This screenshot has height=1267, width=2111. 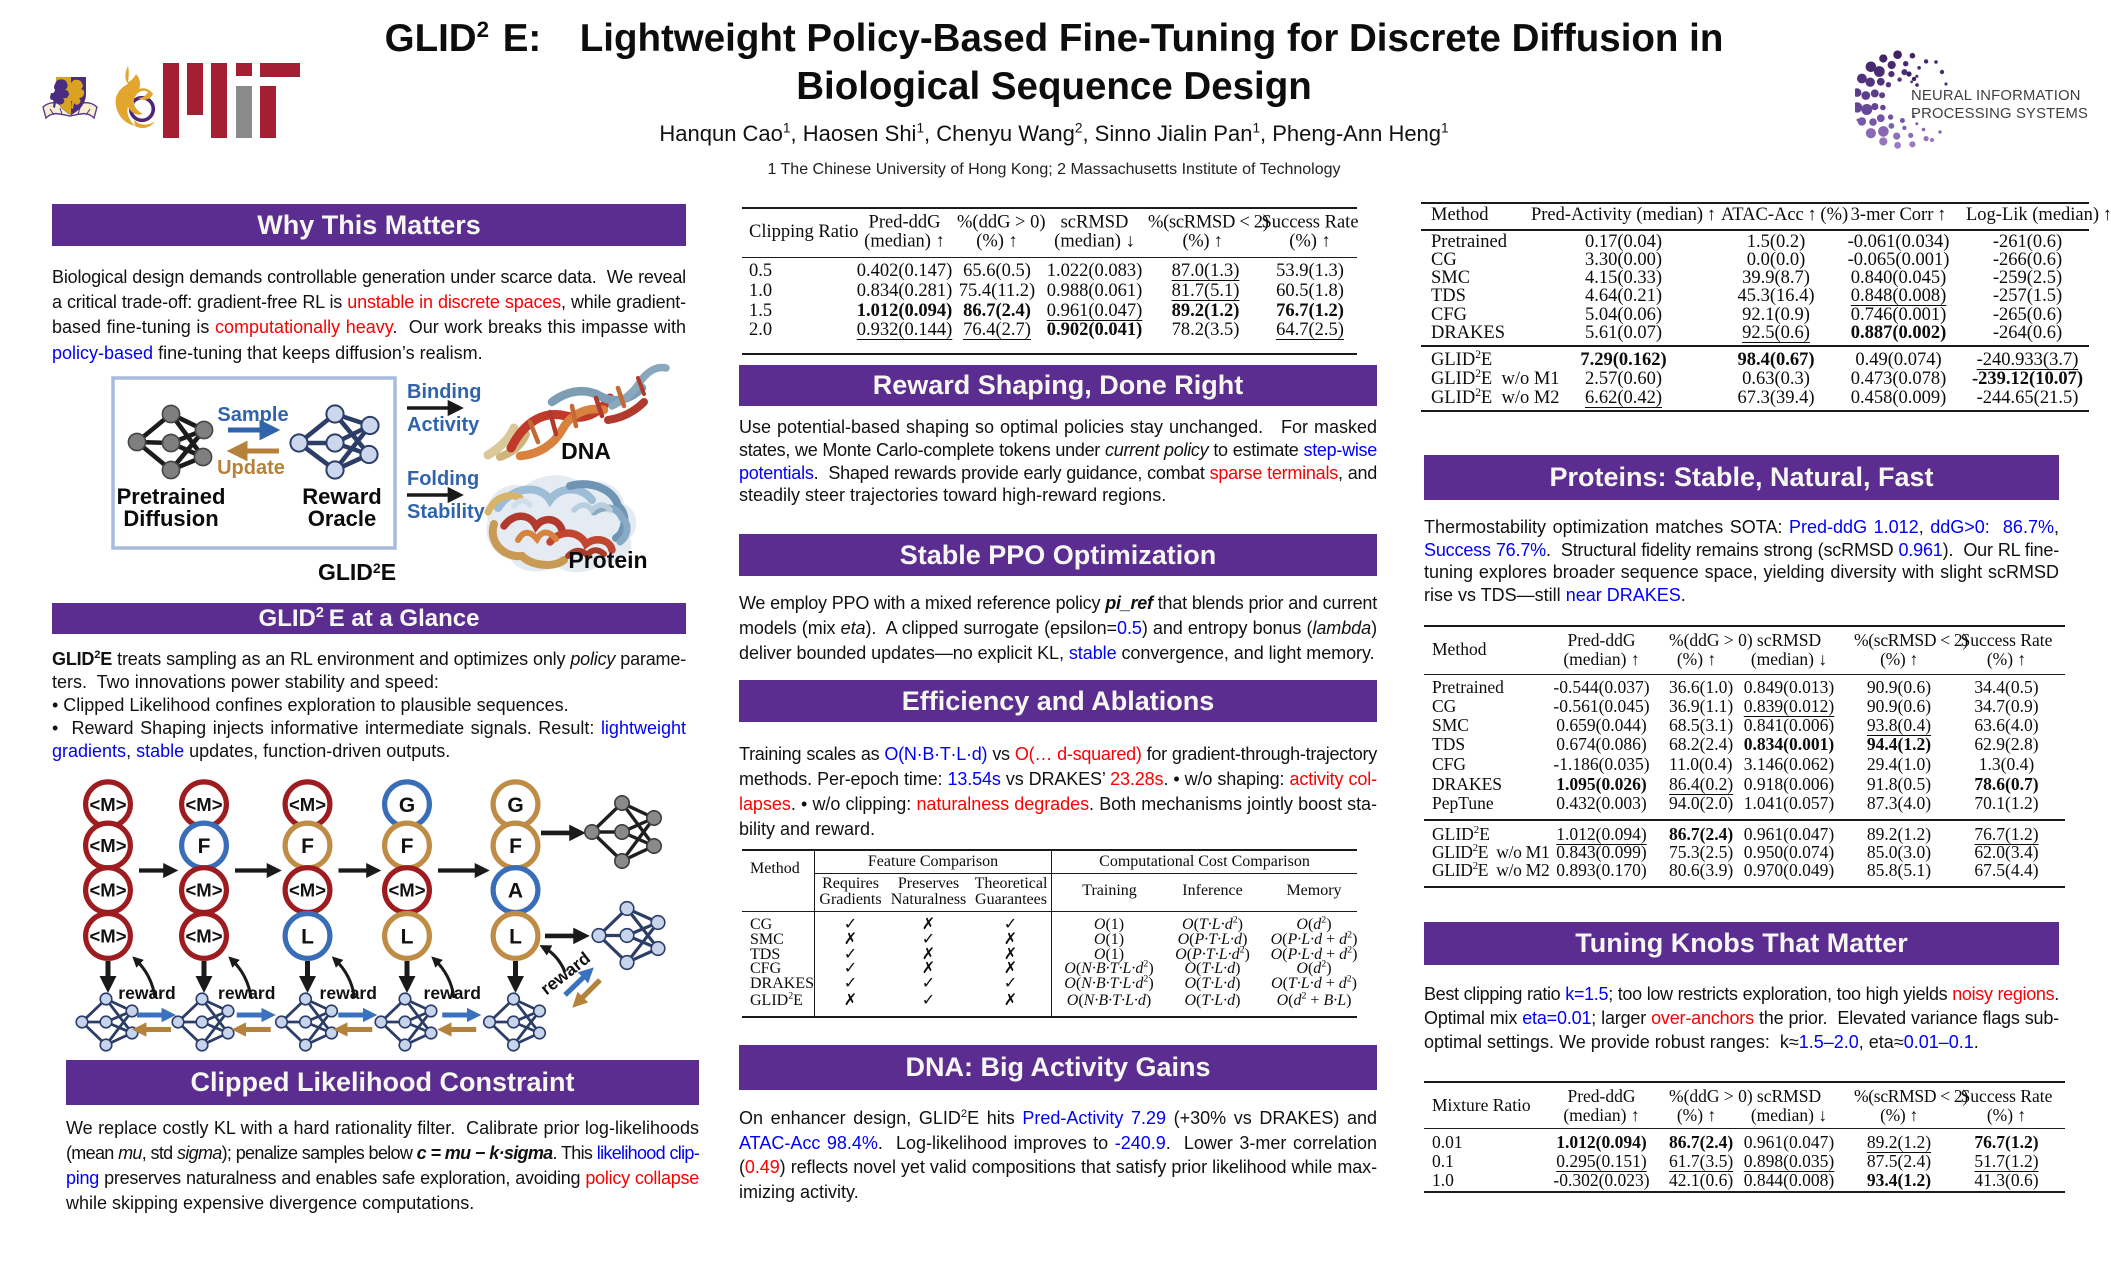 I want to click on svg-text: NEURAL INFORMATION, so click(x=1996, y=96).